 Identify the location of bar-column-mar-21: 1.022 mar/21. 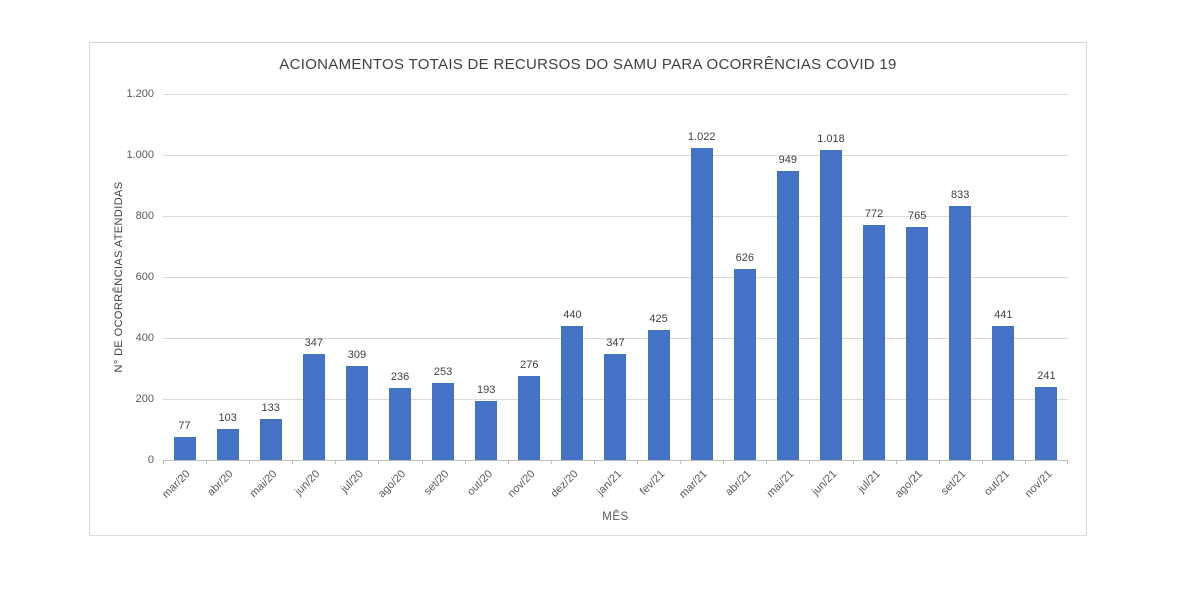
(700, 297).